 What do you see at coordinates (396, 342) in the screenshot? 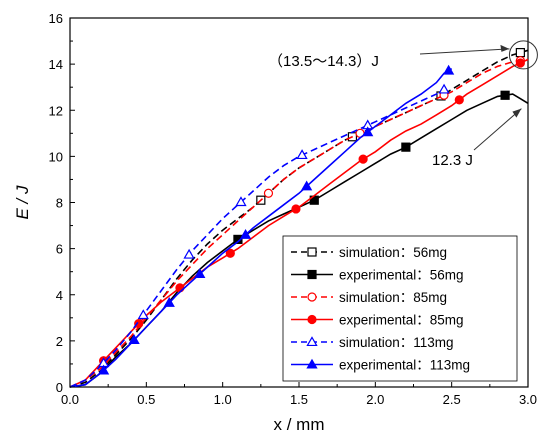
I see `legend-label: simulation：113mg` at bounding box center [396, 342].